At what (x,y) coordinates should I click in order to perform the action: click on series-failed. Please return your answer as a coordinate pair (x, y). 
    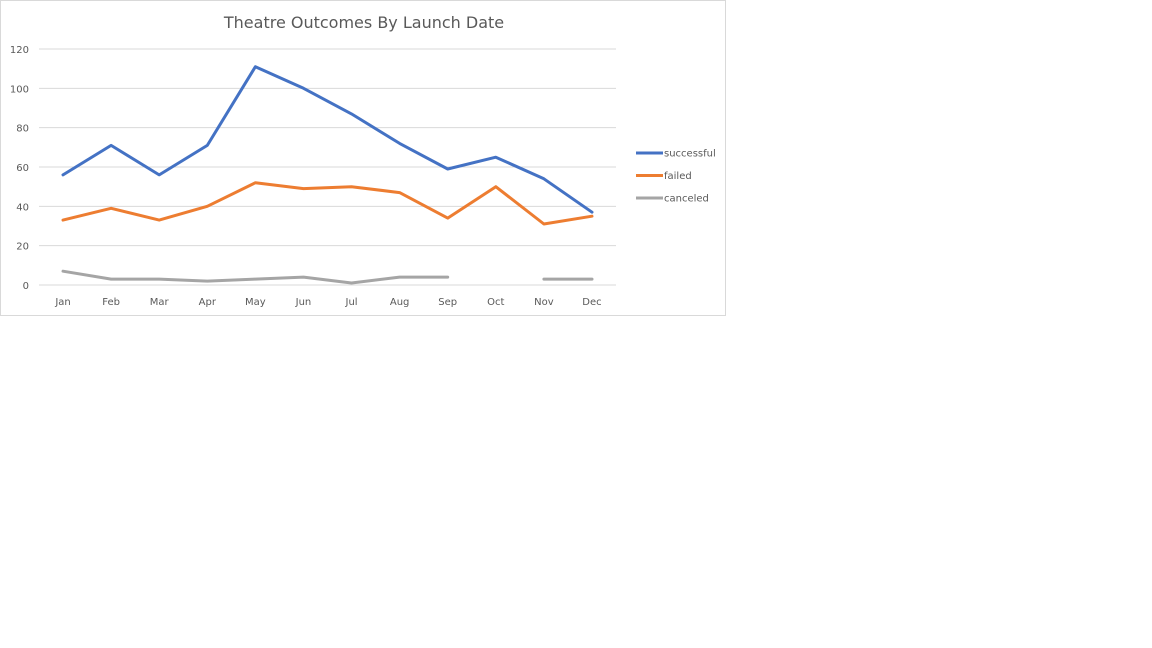
    Looking at the image, I should click on (327, 203).